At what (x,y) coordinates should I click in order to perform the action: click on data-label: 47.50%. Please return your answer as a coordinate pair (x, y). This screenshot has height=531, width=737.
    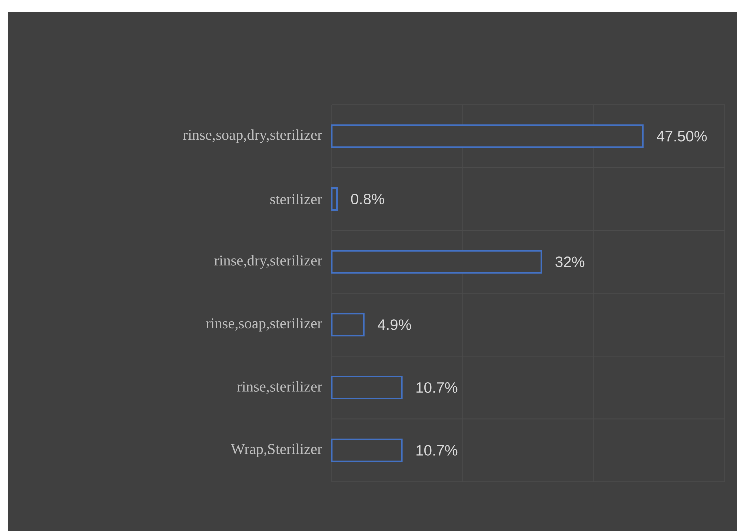
    Looking at the image, I should click on (682, 136).